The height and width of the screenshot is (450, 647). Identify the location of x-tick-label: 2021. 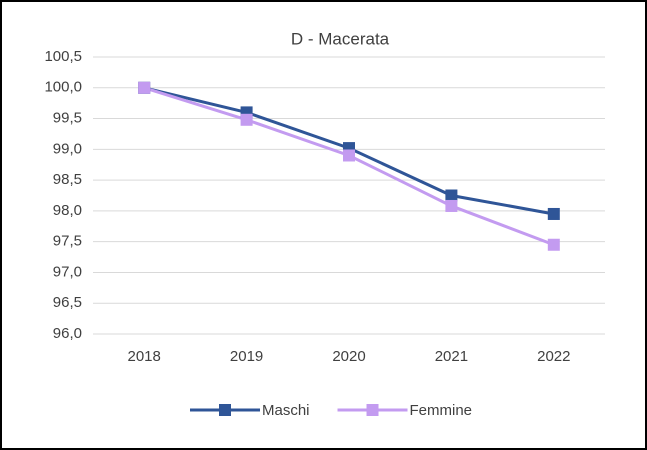
(451, 356).